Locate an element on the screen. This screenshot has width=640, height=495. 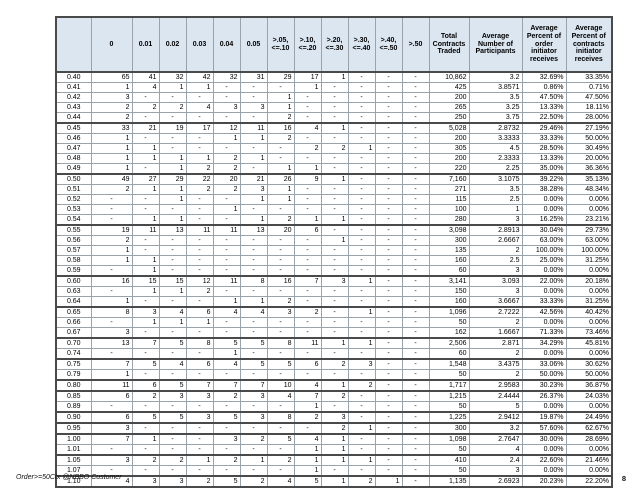
cell: 2.7222 is located at coordinates (495, 312).